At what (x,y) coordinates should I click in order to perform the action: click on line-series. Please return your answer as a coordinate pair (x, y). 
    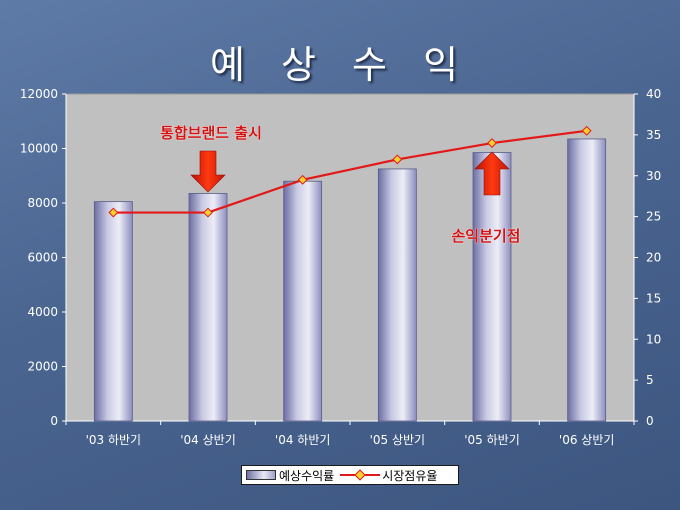
    Looking at the image, I should click on (350, 171).